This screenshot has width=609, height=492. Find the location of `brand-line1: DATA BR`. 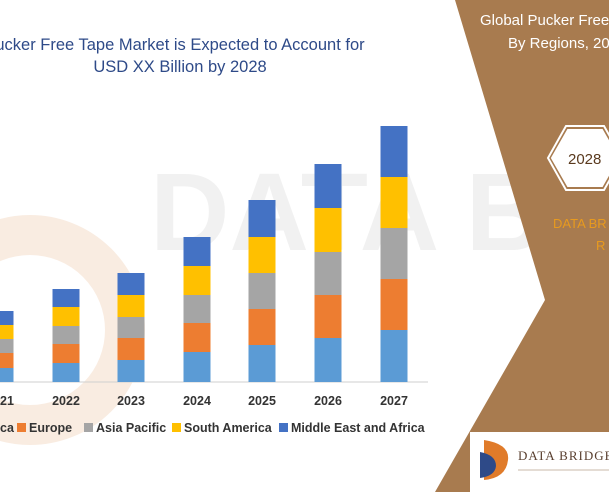

brand-line1: DATA BR is located at coordinates (580, 223).